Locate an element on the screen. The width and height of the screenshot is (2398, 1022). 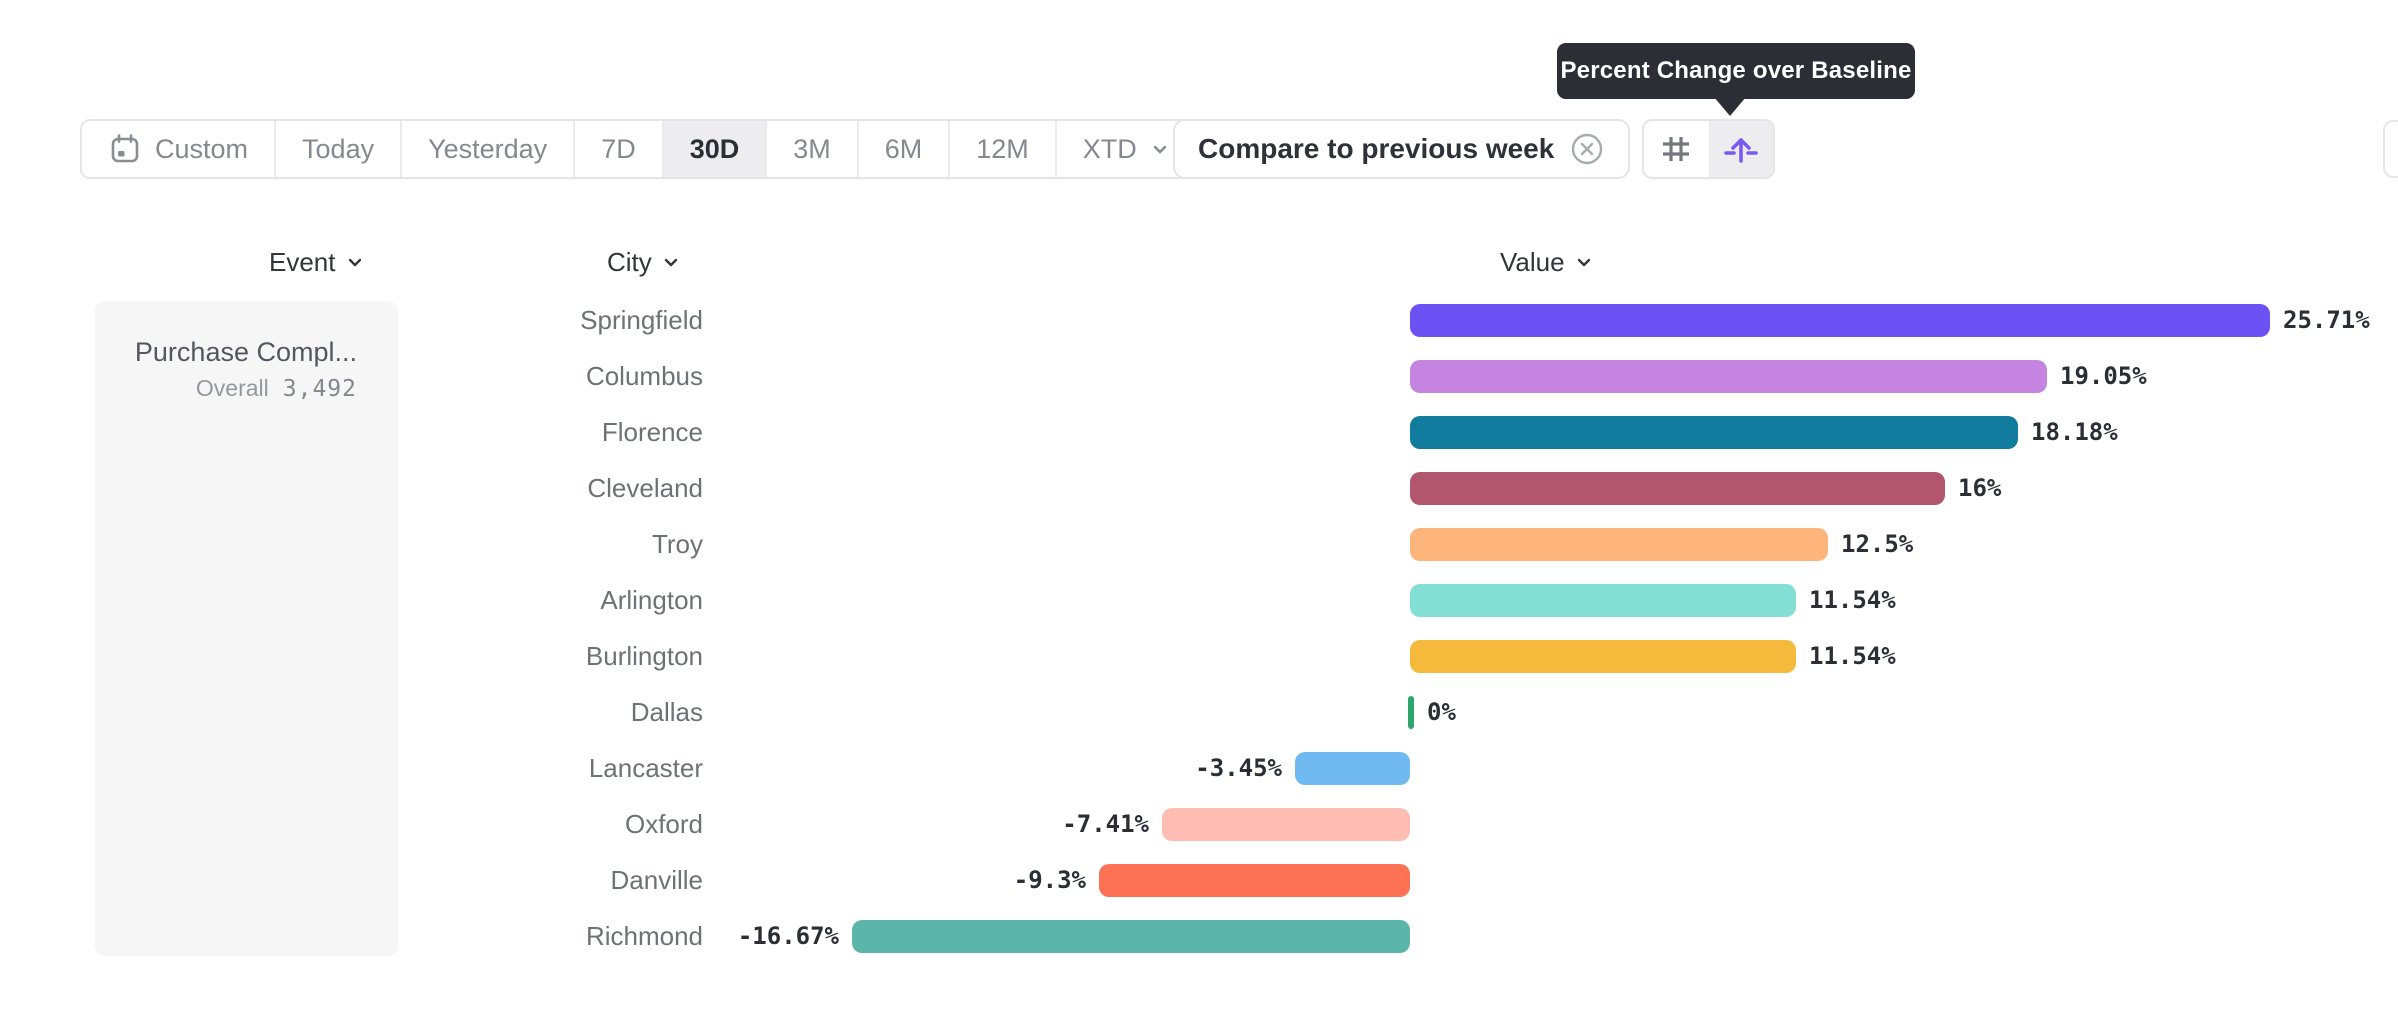
date-range-label: Custom is located at coordinates (202, 148).